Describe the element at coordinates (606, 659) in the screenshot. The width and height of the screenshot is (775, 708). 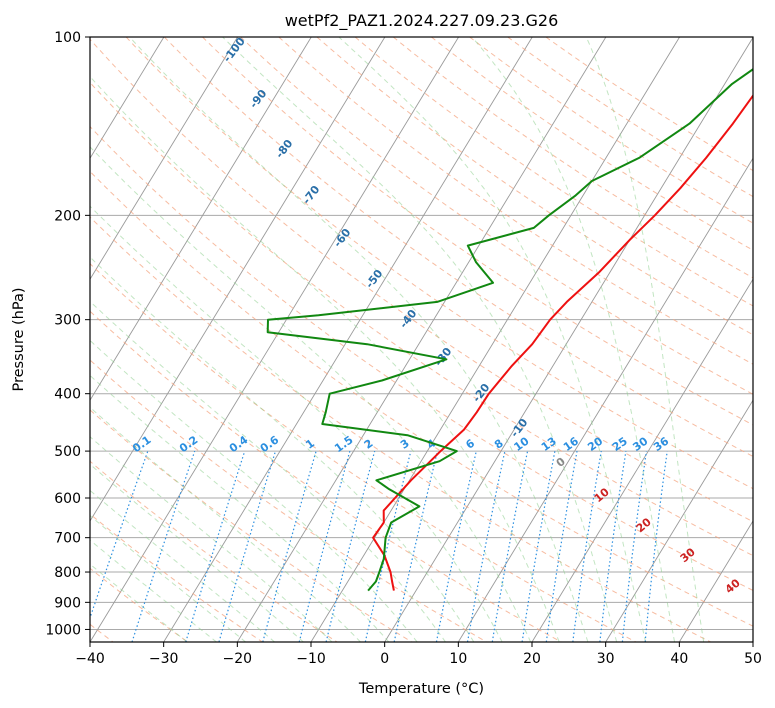
I see `x-tick-label: 30` at that location.